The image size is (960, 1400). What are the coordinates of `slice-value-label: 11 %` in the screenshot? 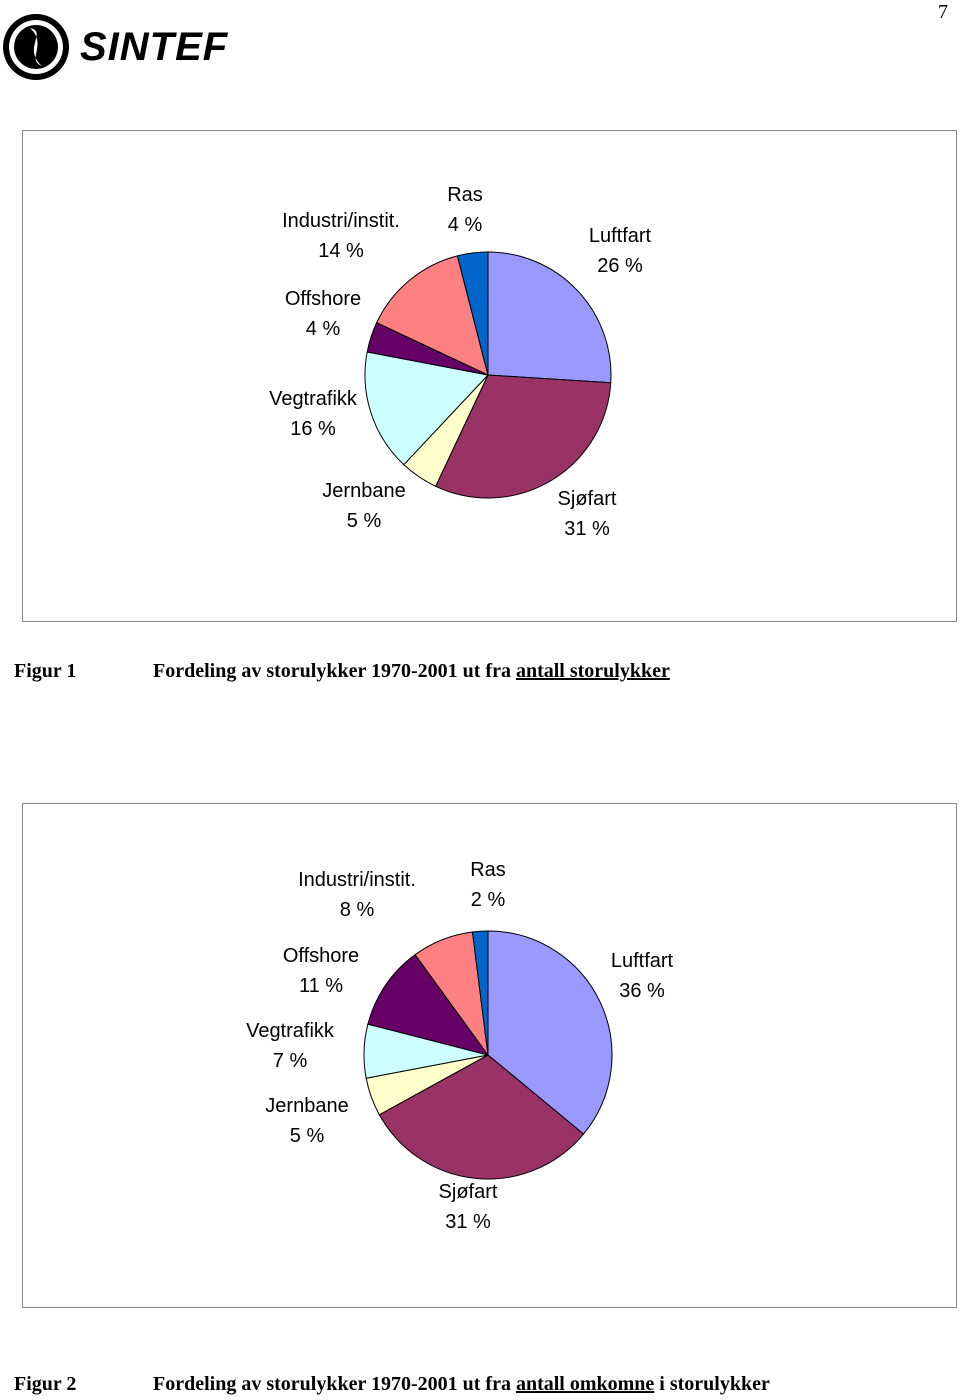 It's located at (321, 986).